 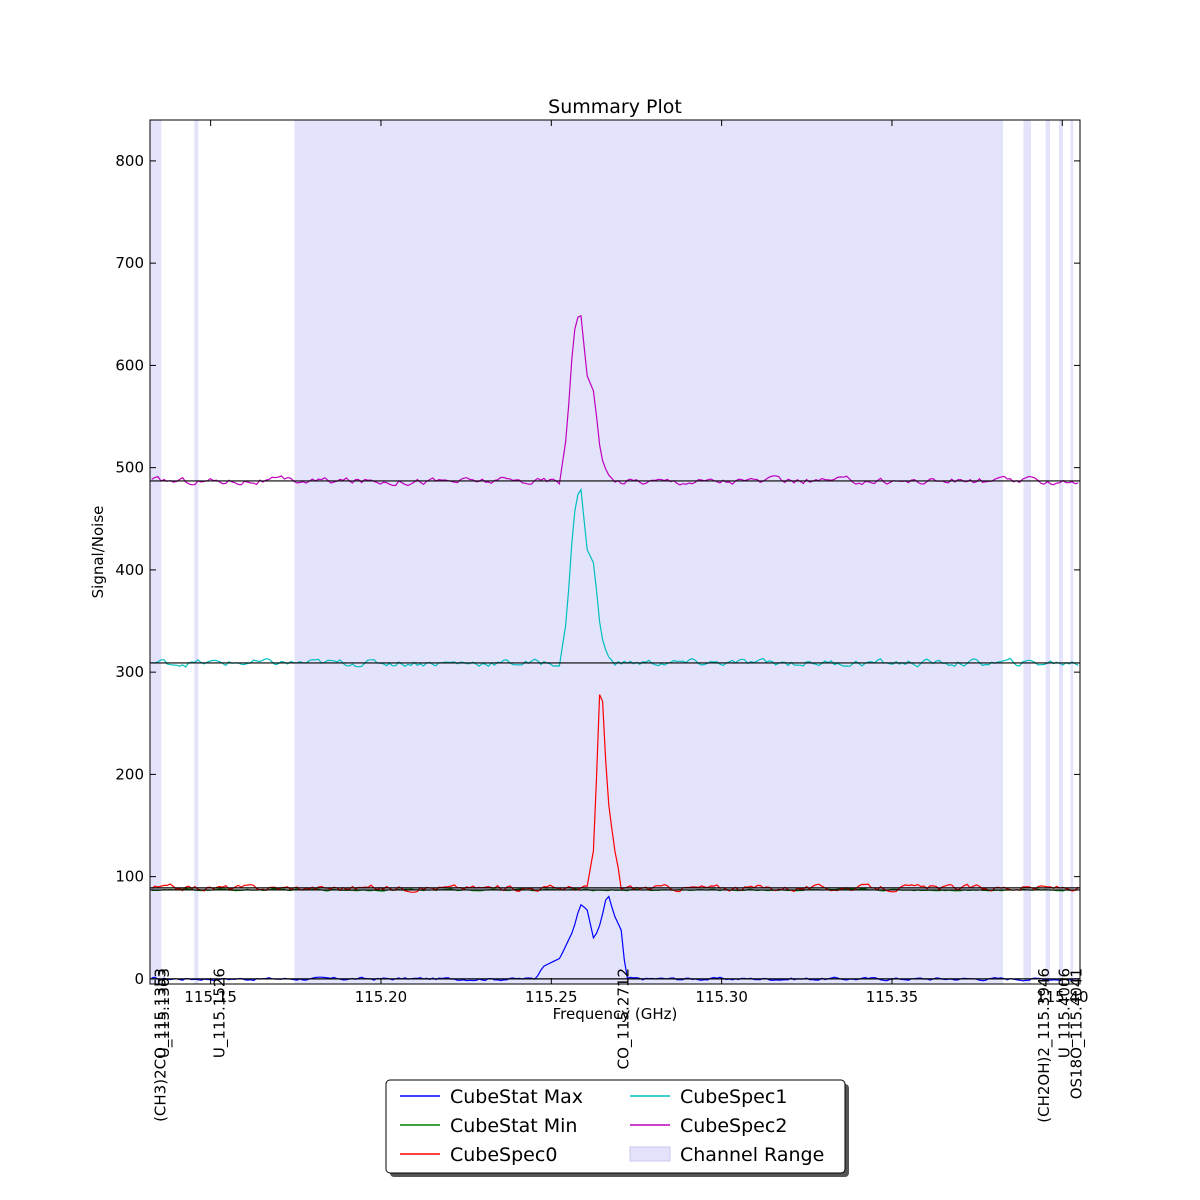 I want to click on legend-label: Channel Range, so click(x=752, y=1155).